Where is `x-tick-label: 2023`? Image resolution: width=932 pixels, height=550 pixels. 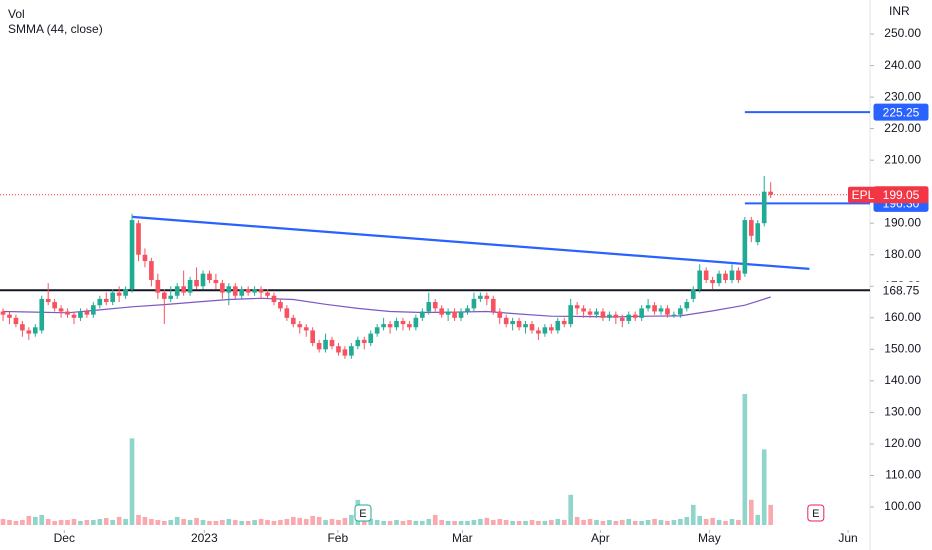 x-tick-label: 2023 is located at coordinates (204, 538).